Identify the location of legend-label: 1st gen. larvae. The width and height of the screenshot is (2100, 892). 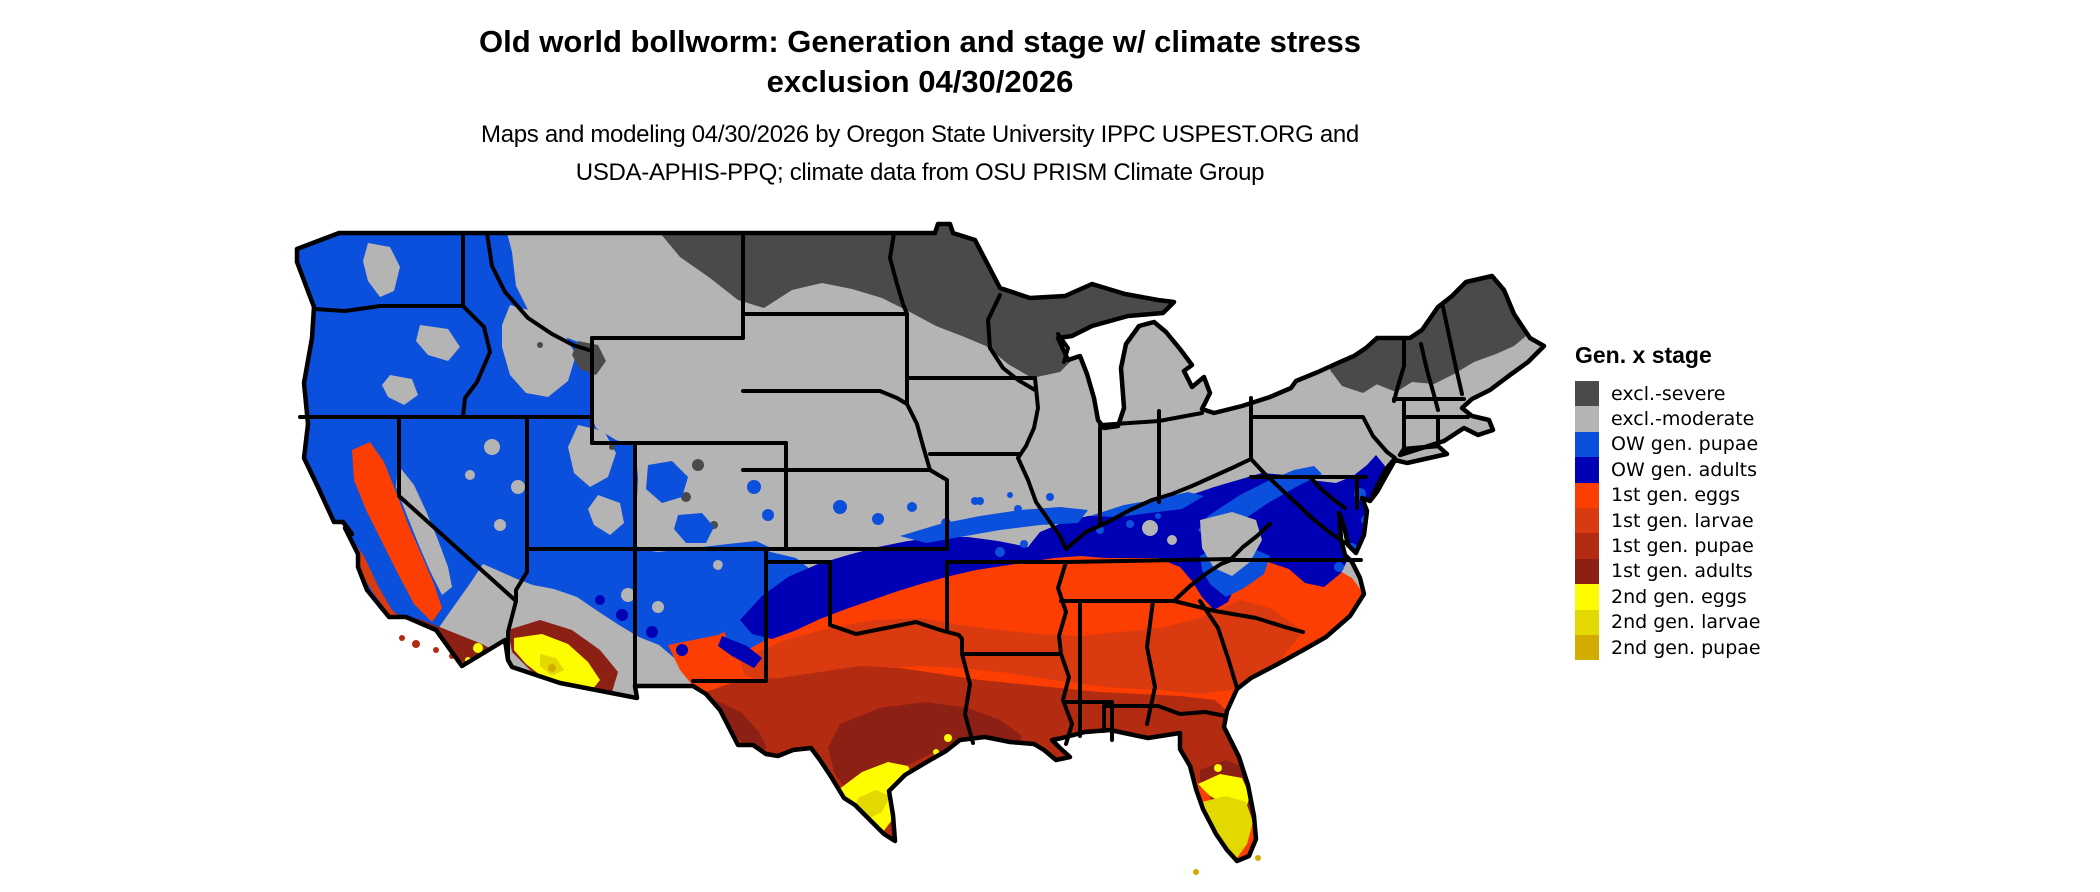
(1682, 520).